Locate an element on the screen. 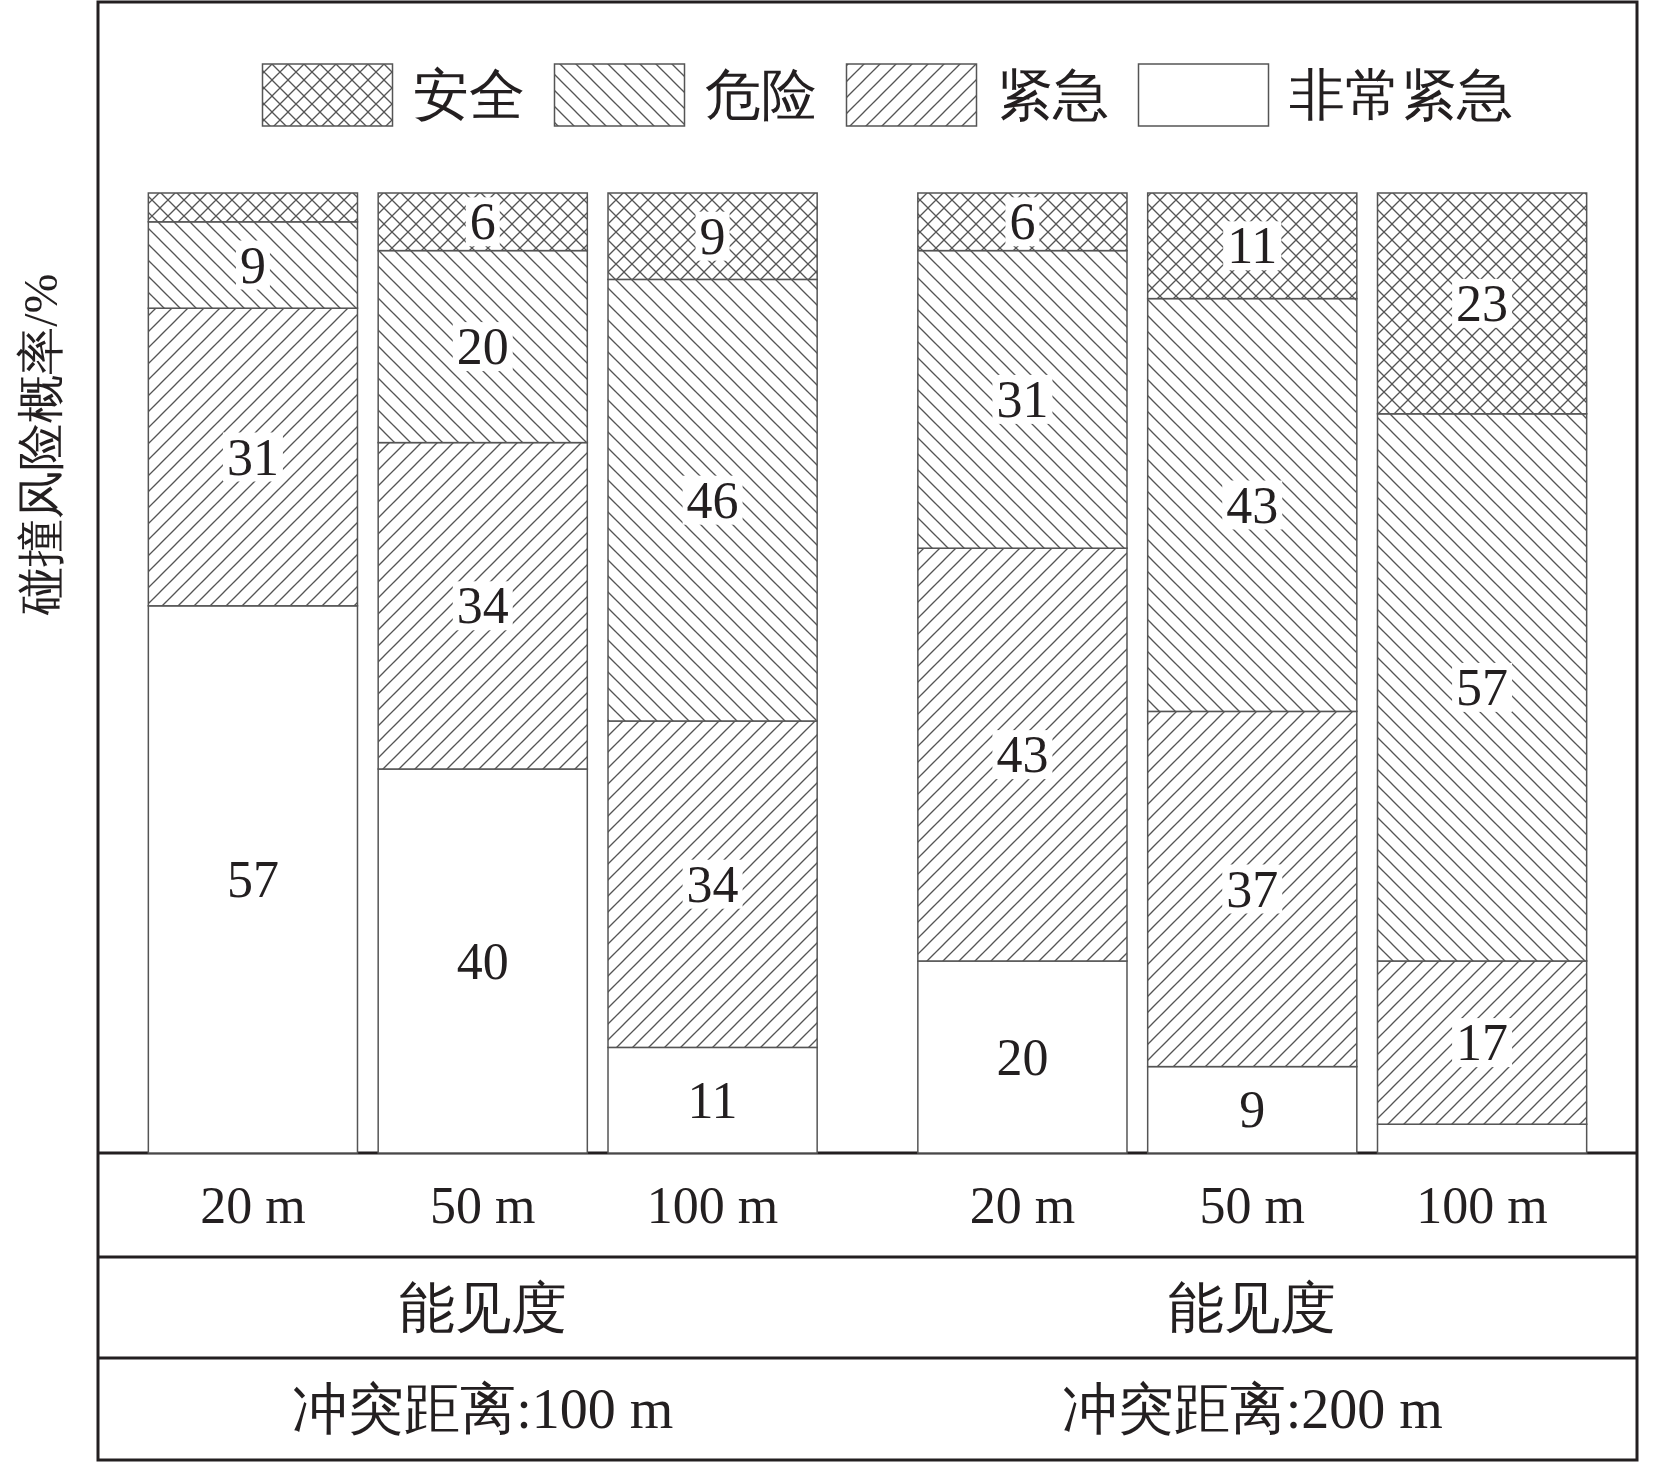  legend-label: 安全 is located at coordinates (468, 95).